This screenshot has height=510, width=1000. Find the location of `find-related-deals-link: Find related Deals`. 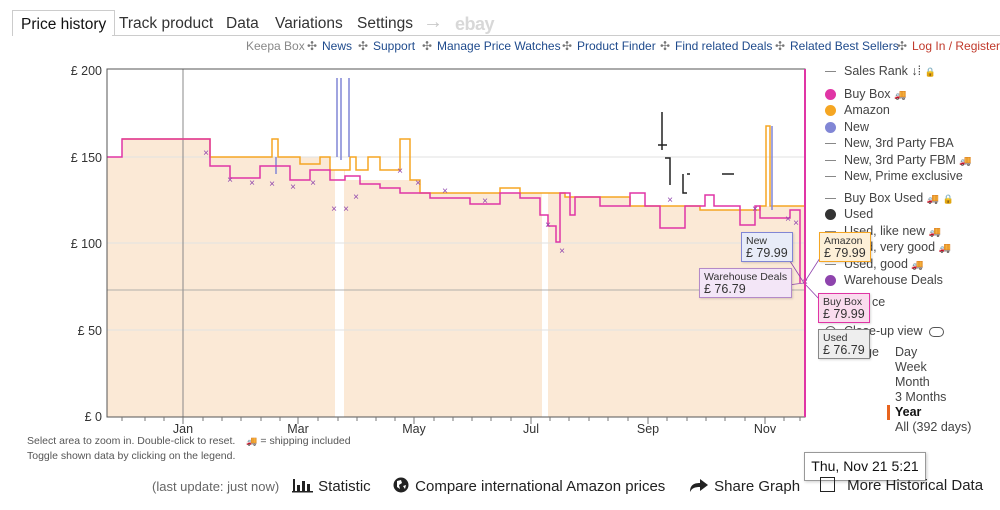

find-related-deals-link: Find related Deals is located at coordinates (724, 46).